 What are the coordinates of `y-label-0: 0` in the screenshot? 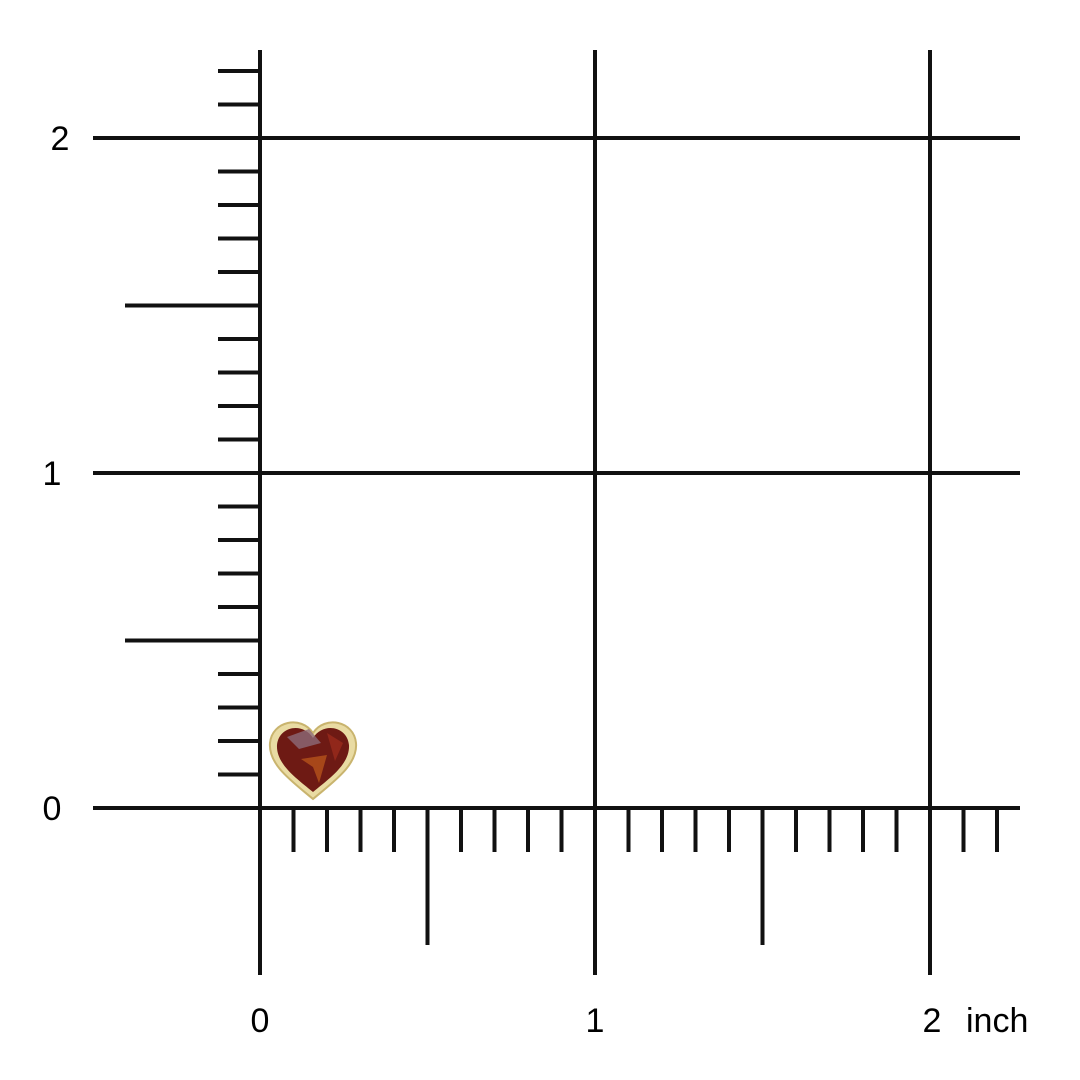 It's located at (52, 809).